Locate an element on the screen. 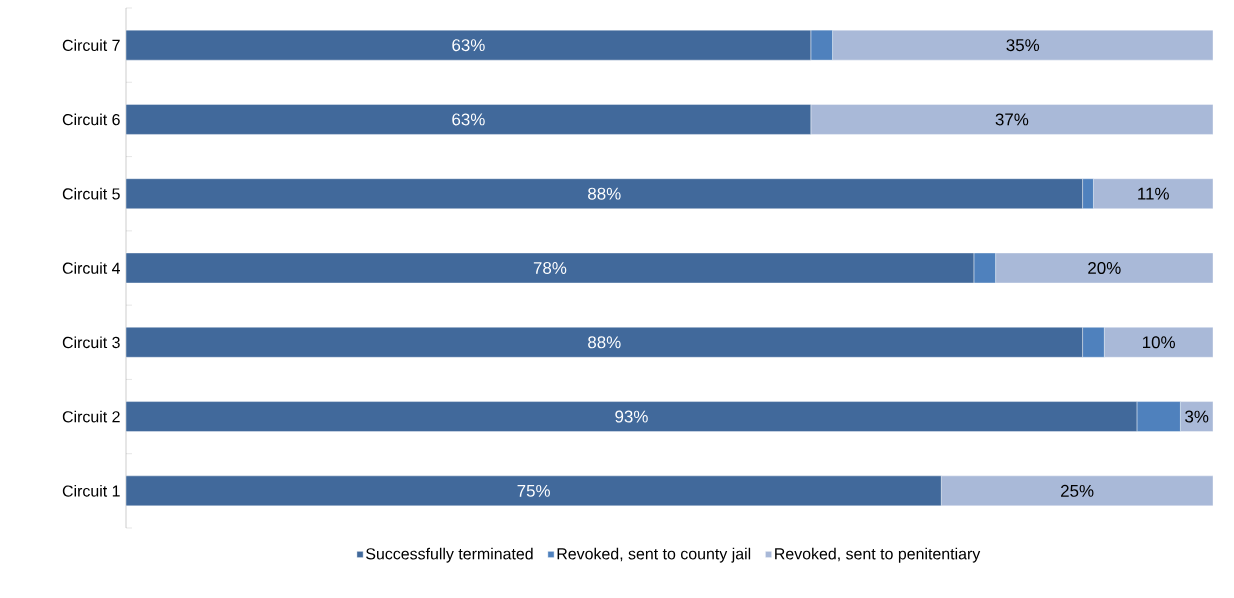 The height and width of the screenshot is (598, 1234). legend-label: Revoked, sent to penitentiary is located at coordinates (878, 555).